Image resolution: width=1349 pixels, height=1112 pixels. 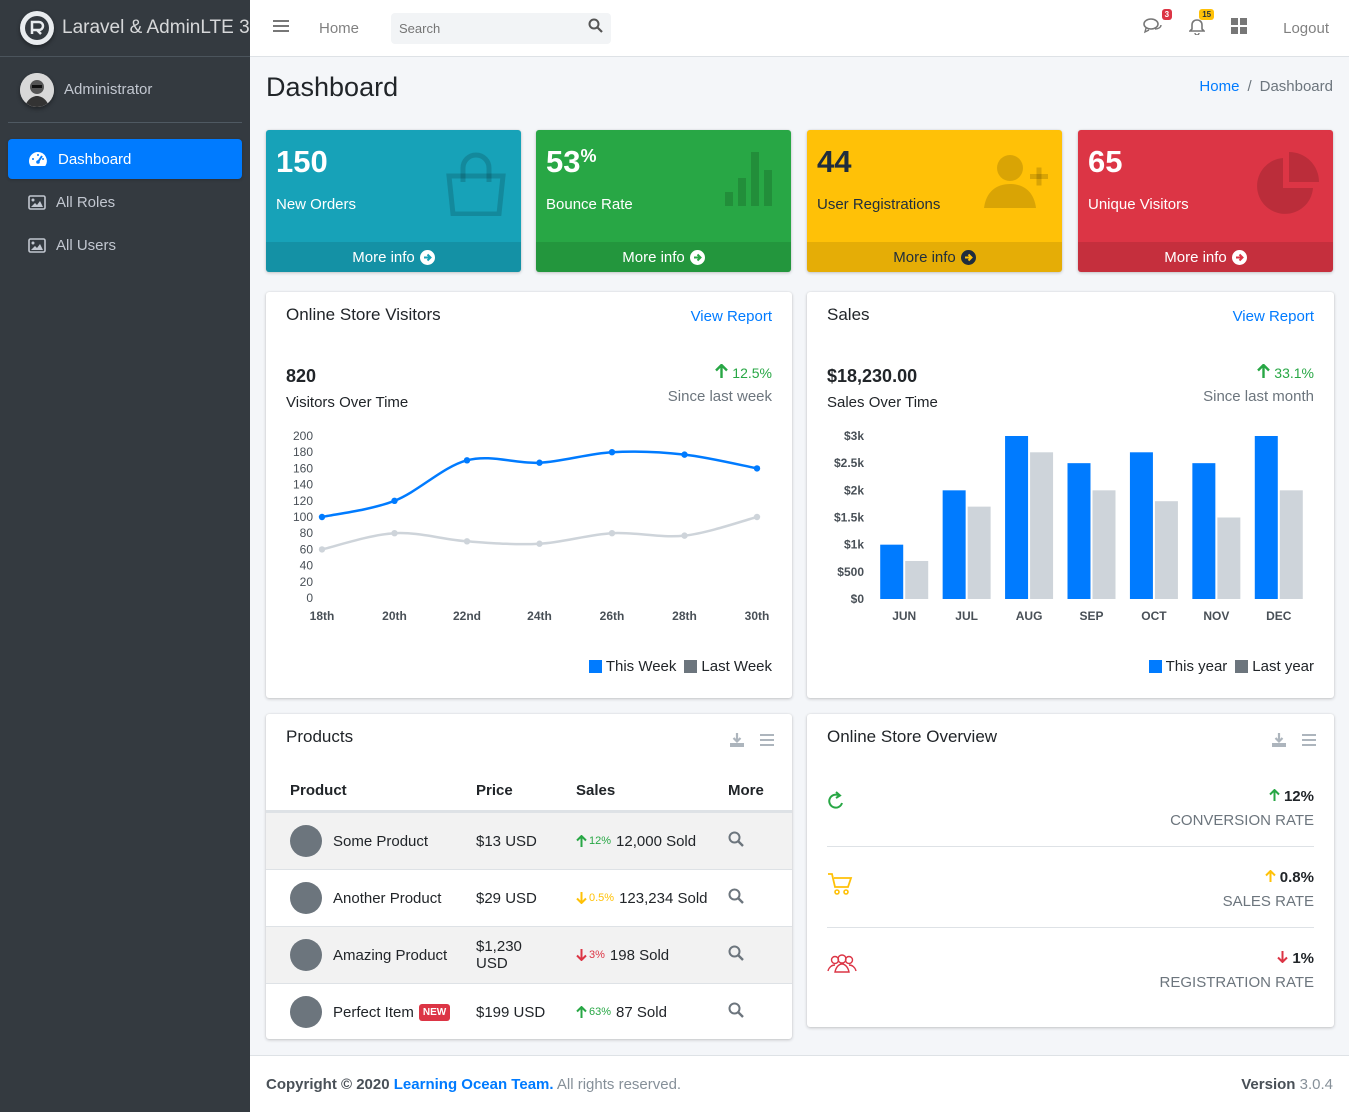 I want to click on user-panel: Administrator, so click(x=125, y=90).